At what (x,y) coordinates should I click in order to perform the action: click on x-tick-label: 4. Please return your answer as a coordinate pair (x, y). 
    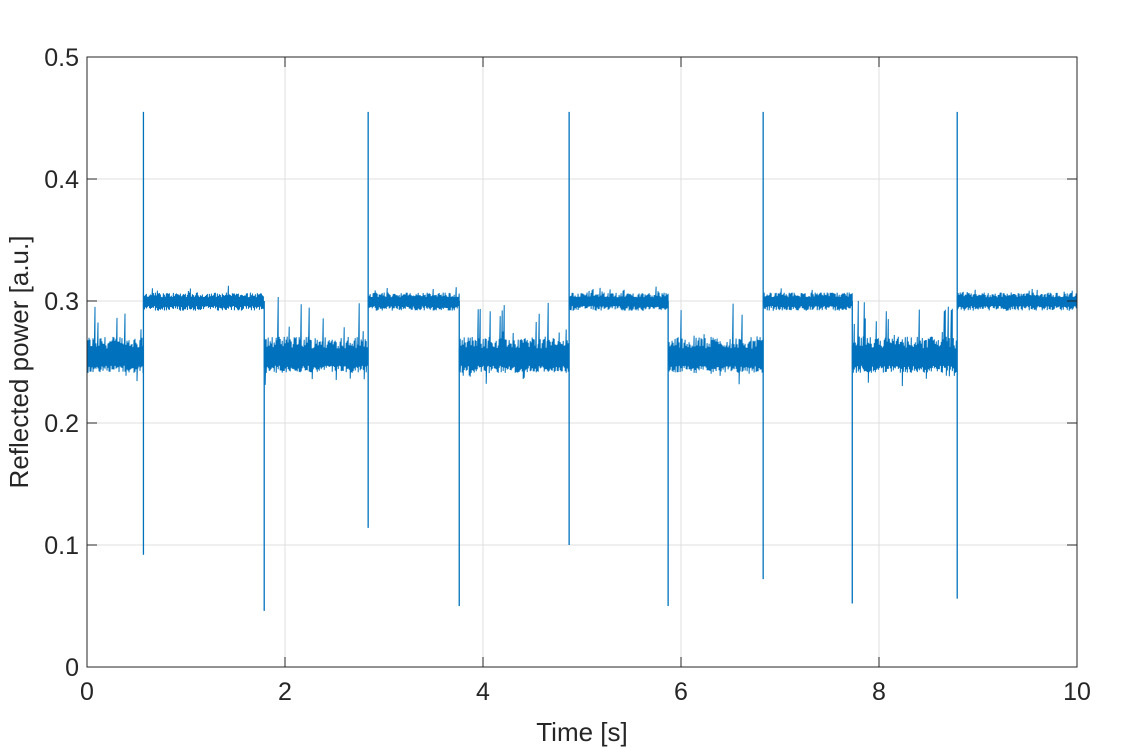
    Looking at the image, I should click on (483, 692).